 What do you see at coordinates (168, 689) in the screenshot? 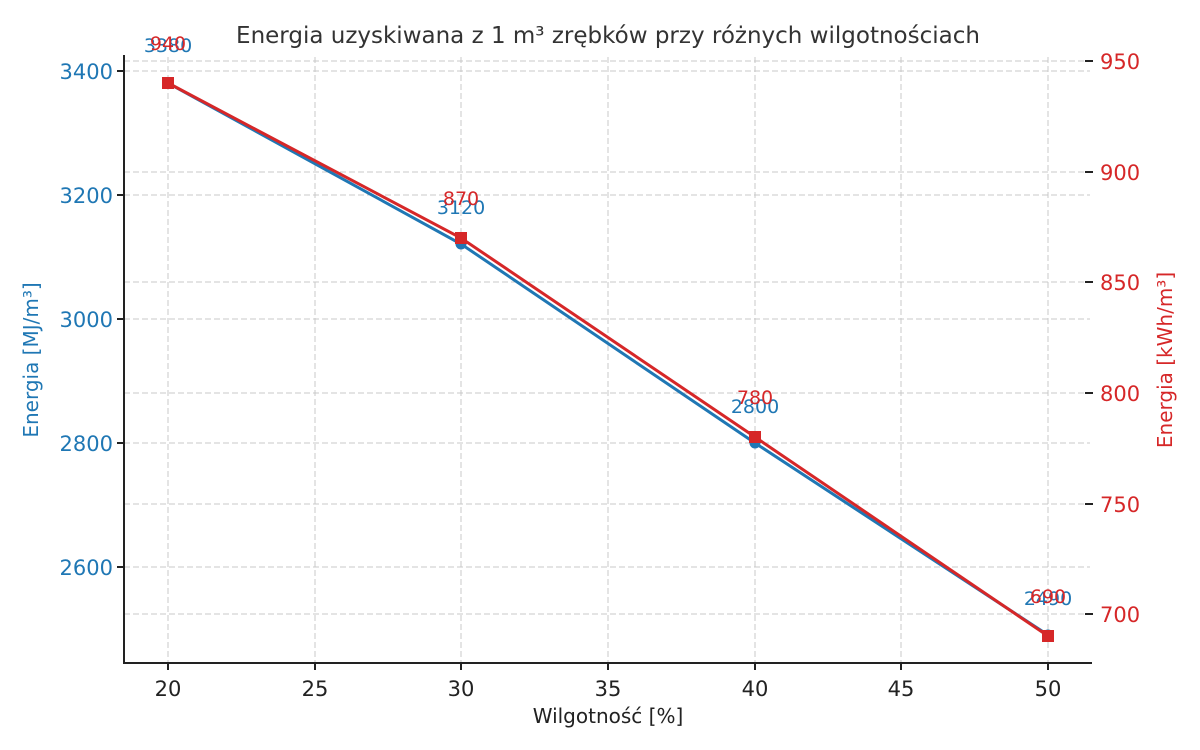
I see `x-tick-label: 20` at bounding box center [168, 689].